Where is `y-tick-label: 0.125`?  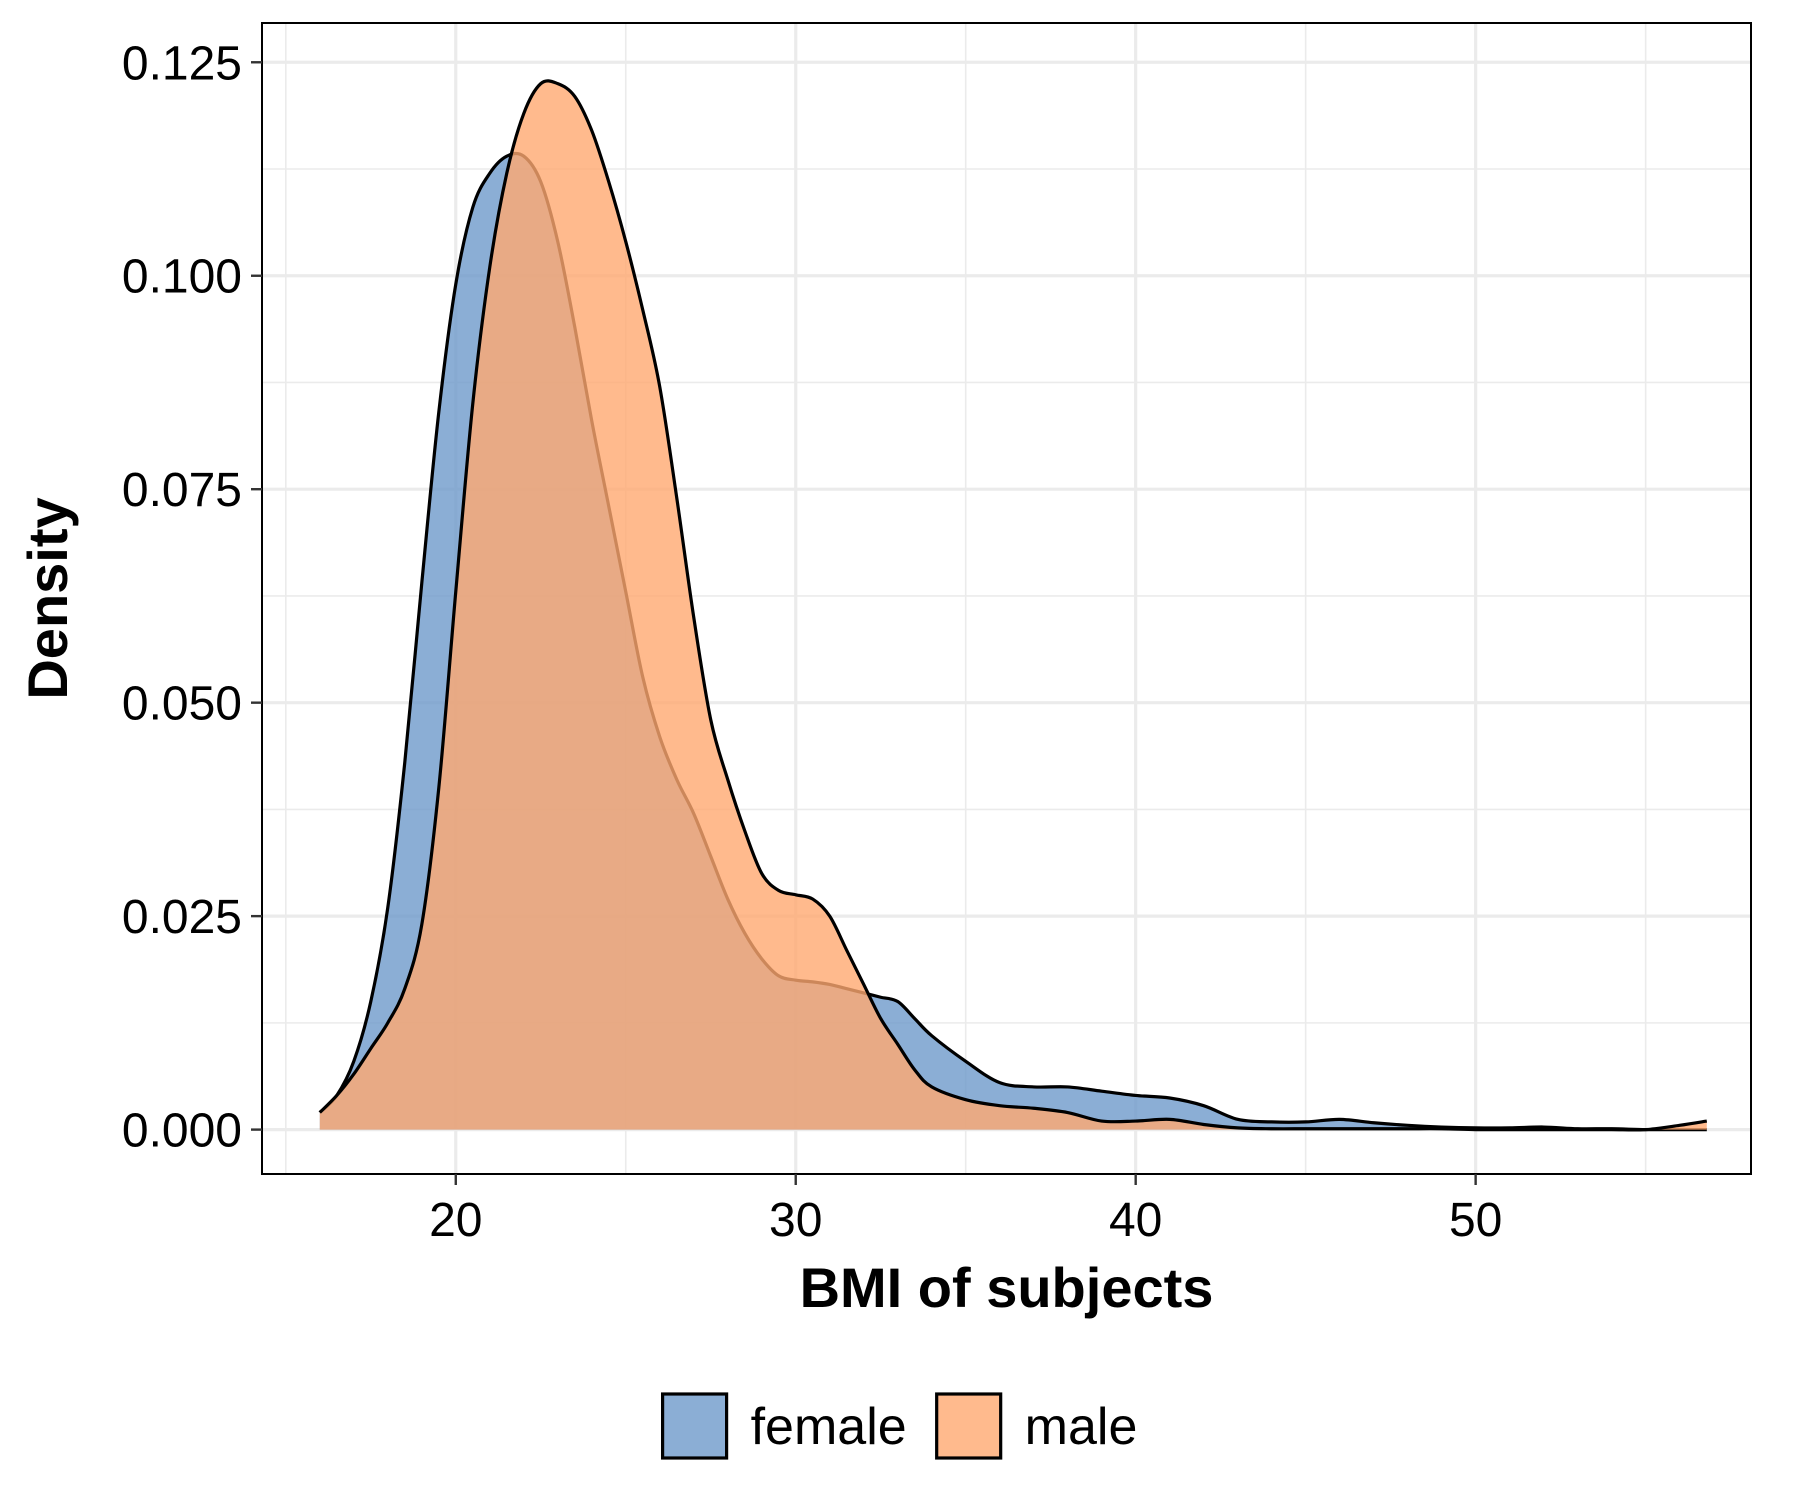
y-tick-label: 0.125 is located at coordinates (182, 63).